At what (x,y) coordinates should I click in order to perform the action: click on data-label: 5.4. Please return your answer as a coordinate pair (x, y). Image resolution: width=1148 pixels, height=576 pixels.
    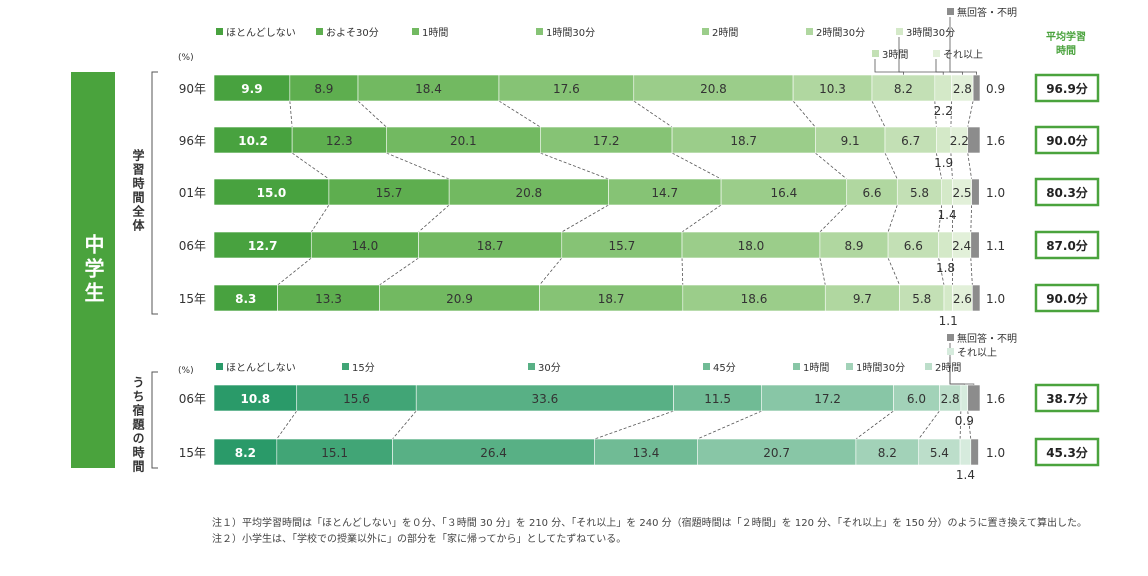
    Looking at the image, I should click on (939, 453).